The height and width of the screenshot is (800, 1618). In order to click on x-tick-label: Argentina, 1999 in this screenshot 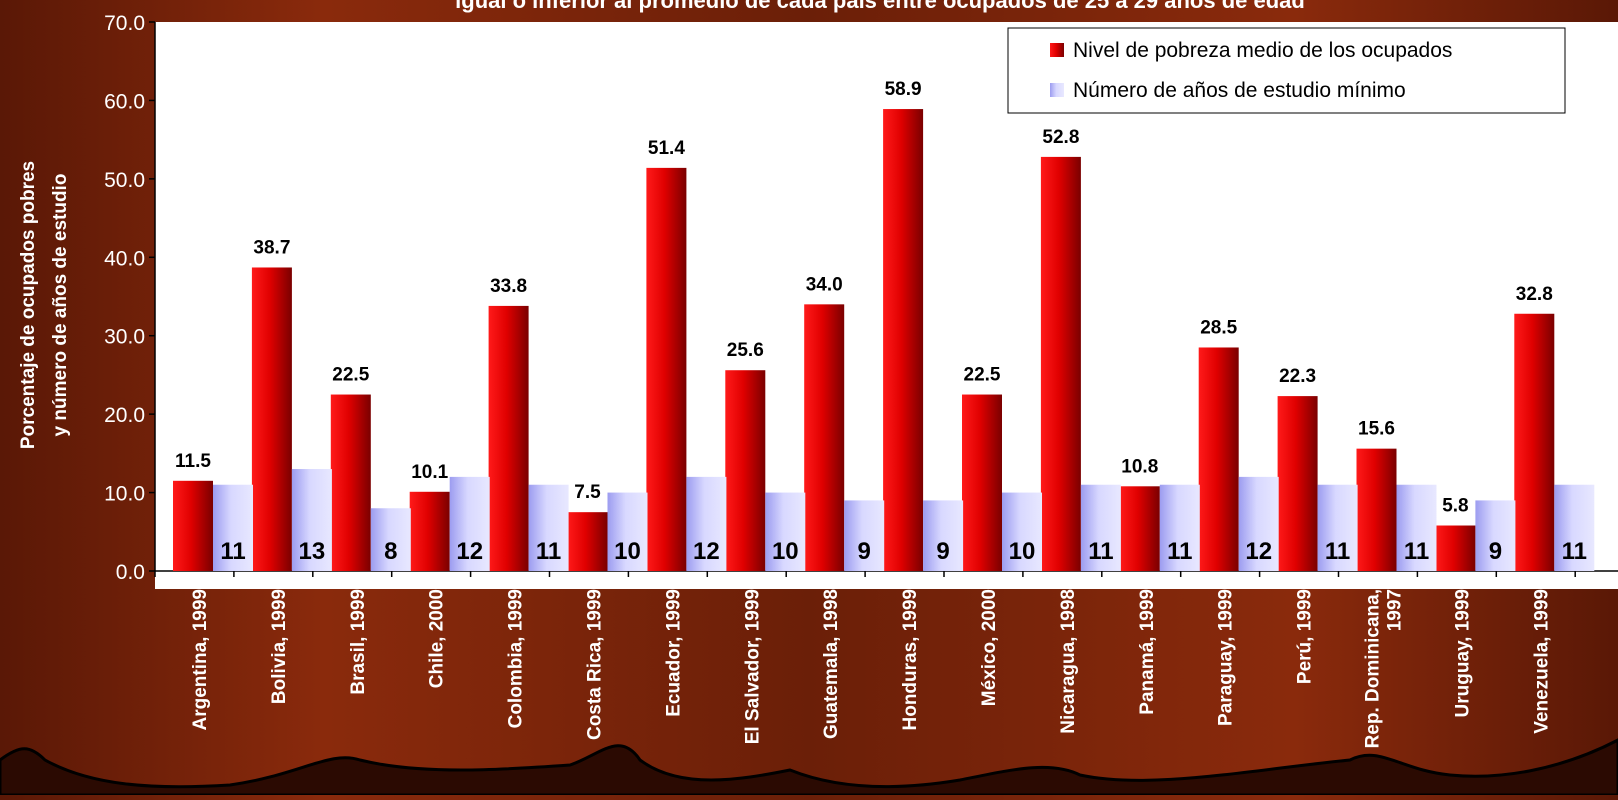, I will do `click(200, 660)`.